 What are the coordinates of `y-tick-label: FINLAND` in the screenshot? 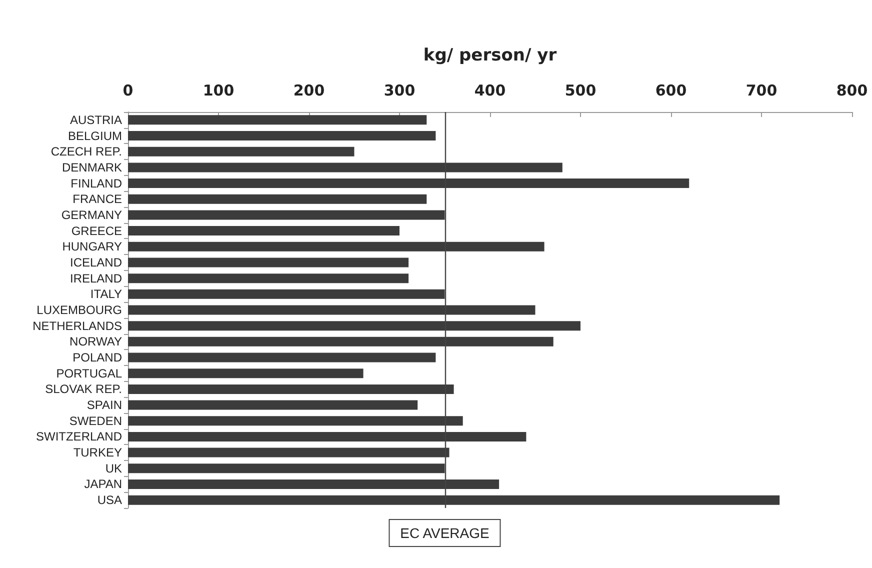 It's located at (96, 183).